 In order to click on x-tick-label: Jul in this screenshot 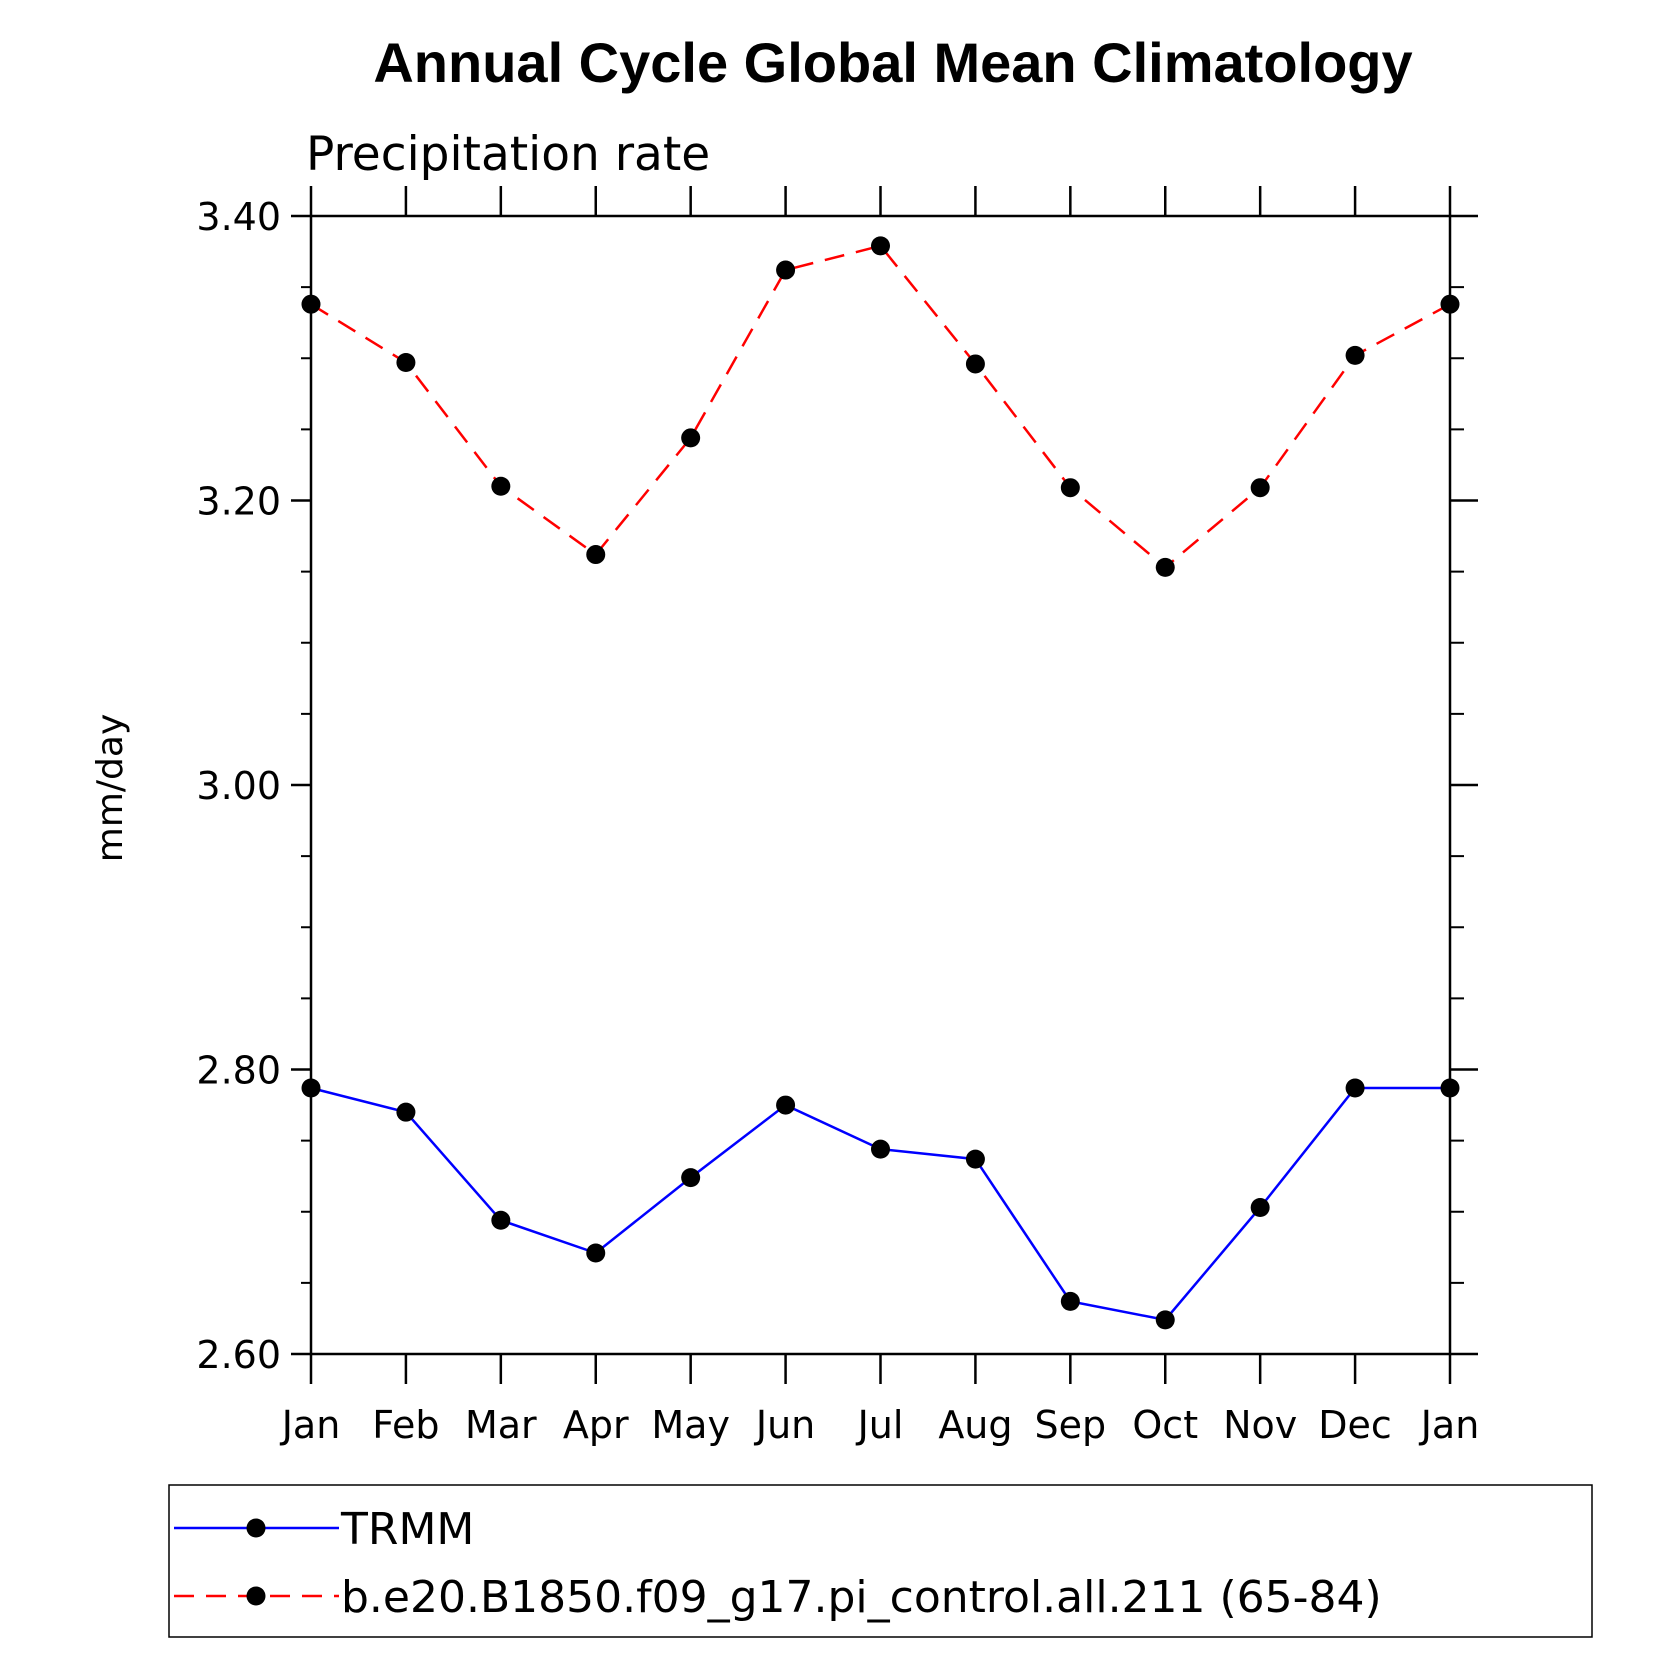, I will do `click(880, 1425)`.